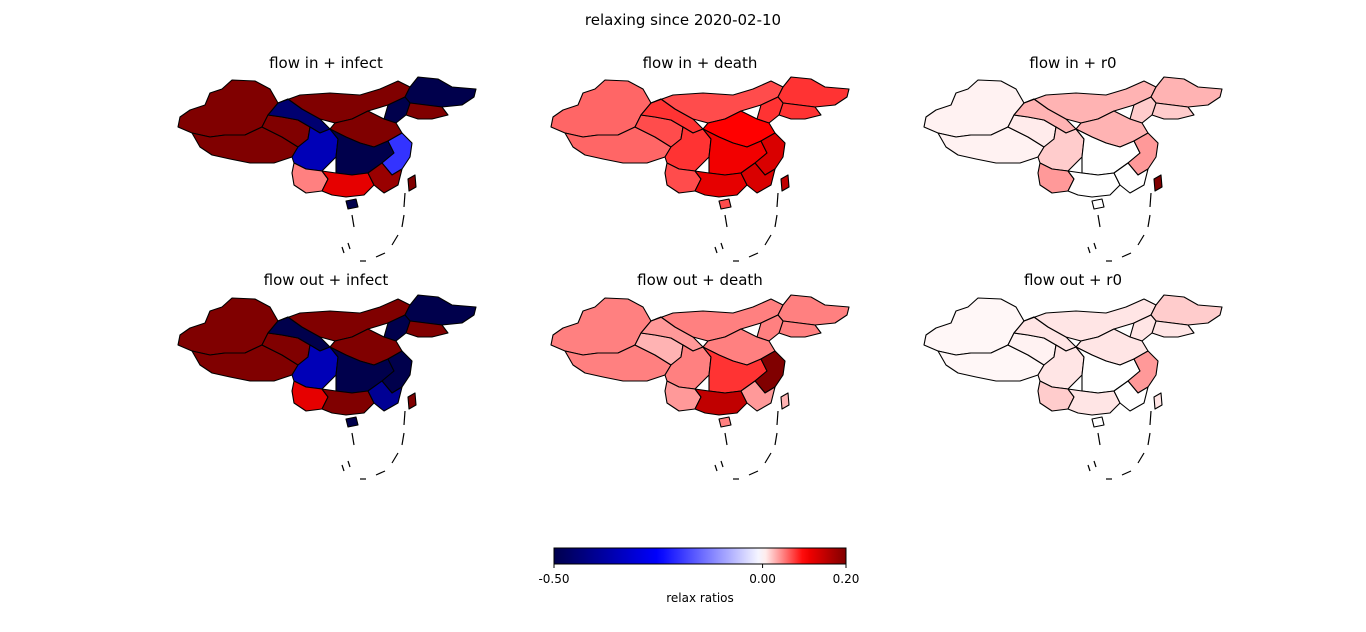 Image resolution: width=1366 pixels, height=632 pixels. Describe the element at coordinates (1073, 280) in the screenshot. I see `panel-title: flow out + r0` at that location.